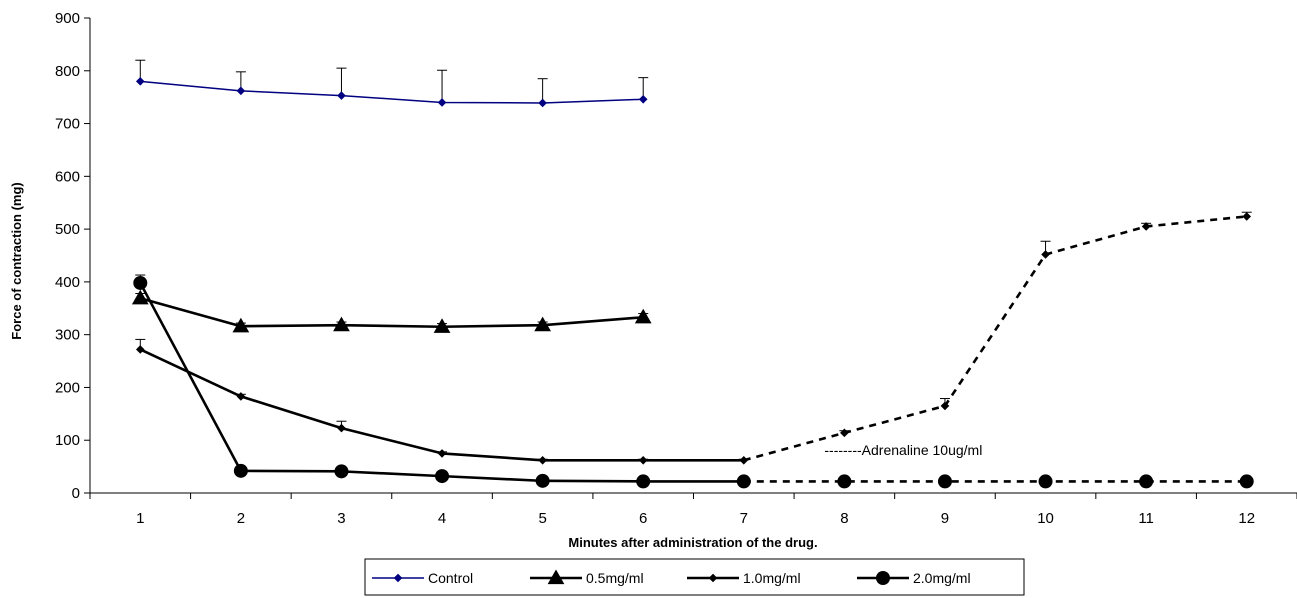 The height and width of the screenshot is (598, 1297). Describe the element at coordinates (542, 518) in the screenshot. I see `x-tick-label: 5` at that location.